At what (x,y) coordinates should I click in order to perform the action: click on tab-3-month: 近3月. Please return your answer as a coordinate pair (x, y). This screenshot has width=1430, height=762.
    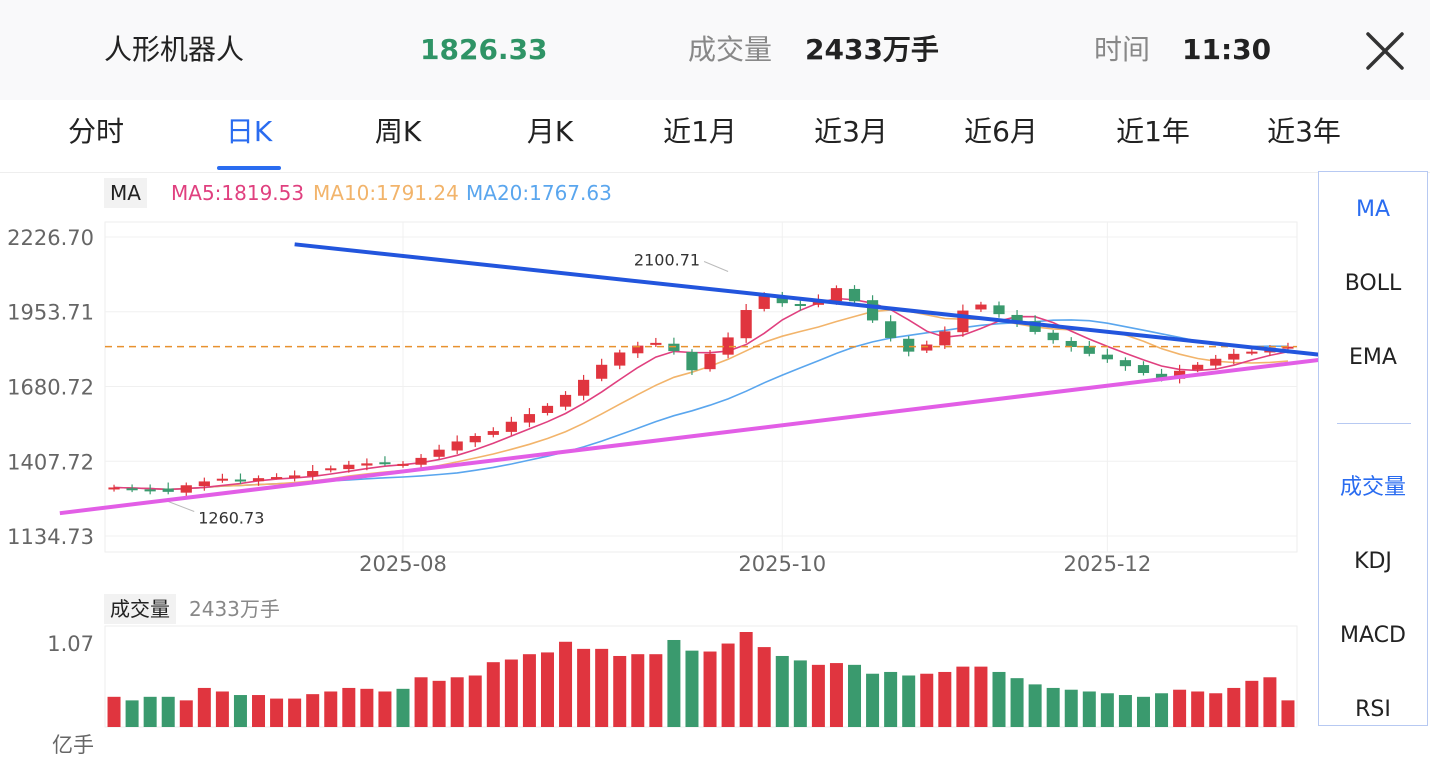
    Looking at the image, I should click on (851, 131).